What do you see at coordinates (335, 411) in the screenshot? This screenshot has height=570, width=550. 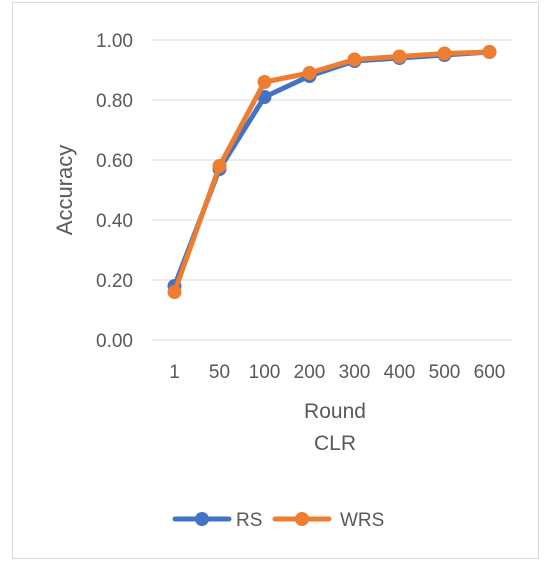 I see `x-axis-title: Round` at bounding box center [335, 411].